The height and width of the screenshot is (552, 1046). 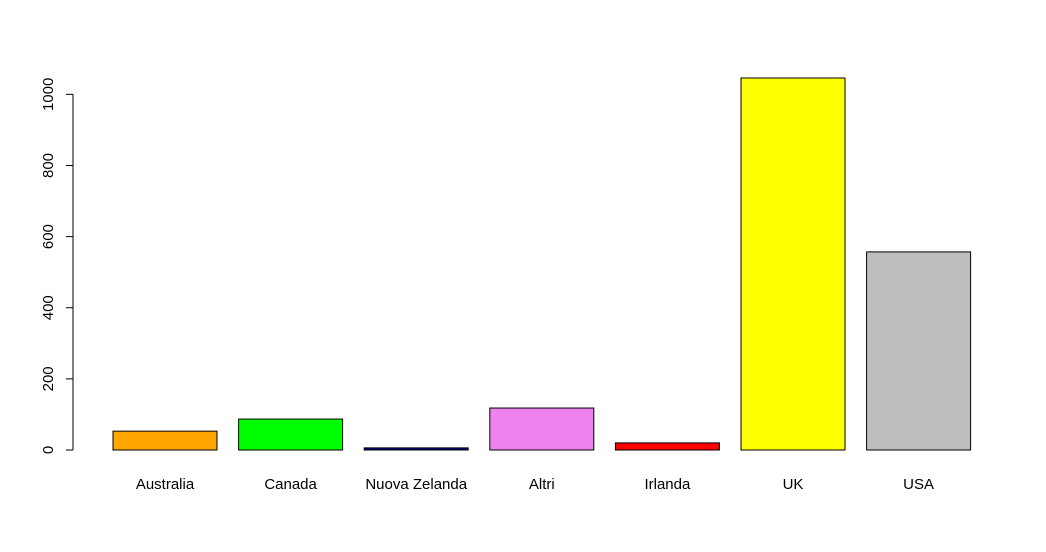 I want to click on y-tick-label-400: 400, so click(x=48, y=307).